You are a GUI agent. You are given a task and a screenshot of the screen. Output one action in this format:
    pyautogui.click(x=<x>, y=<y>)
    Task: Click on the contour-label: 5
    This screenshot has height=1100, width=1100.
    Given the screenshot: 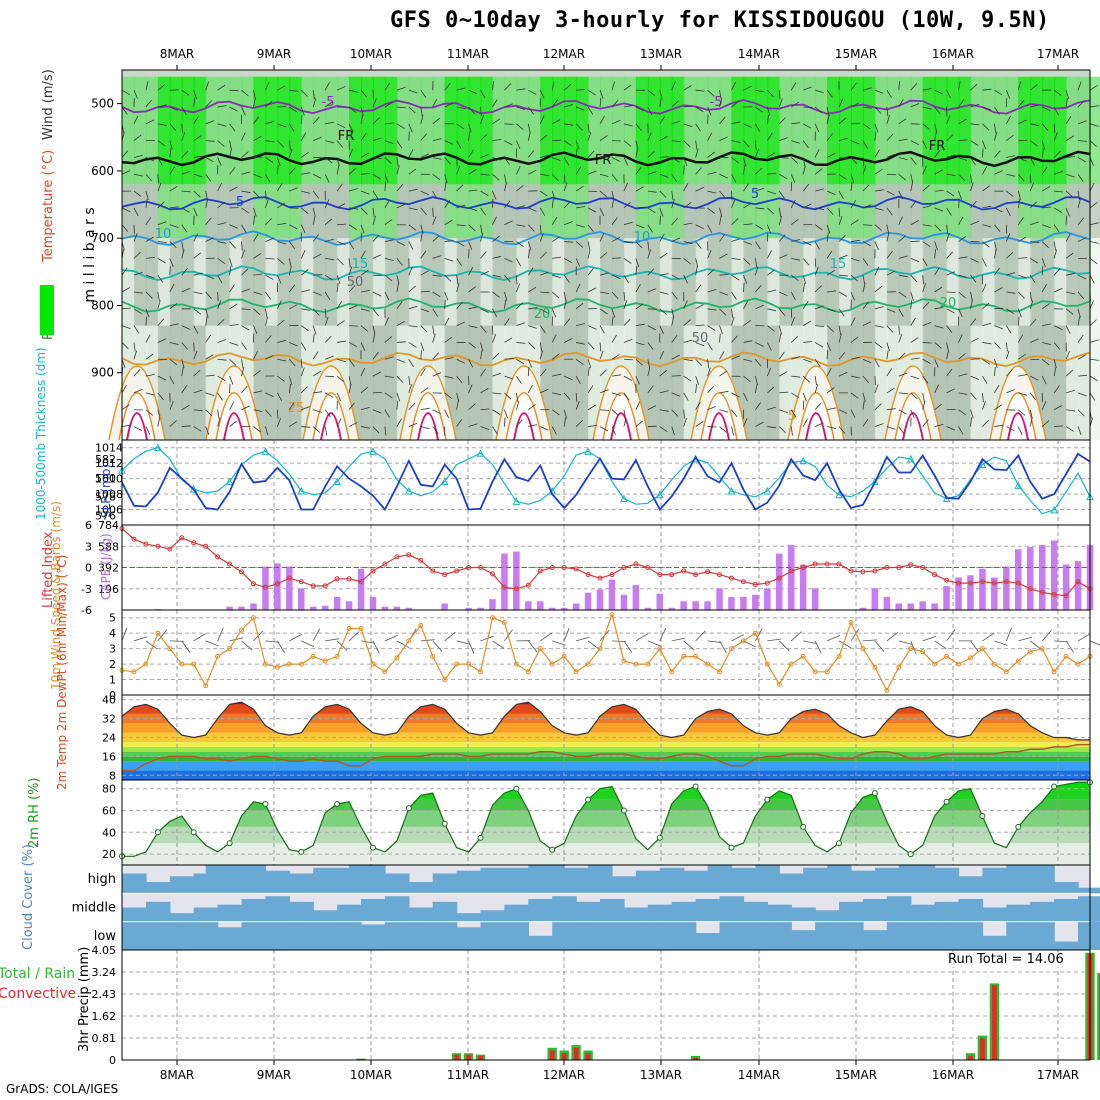 What is the action you would take?
    pyautogui.click(x=240, y=202)
    